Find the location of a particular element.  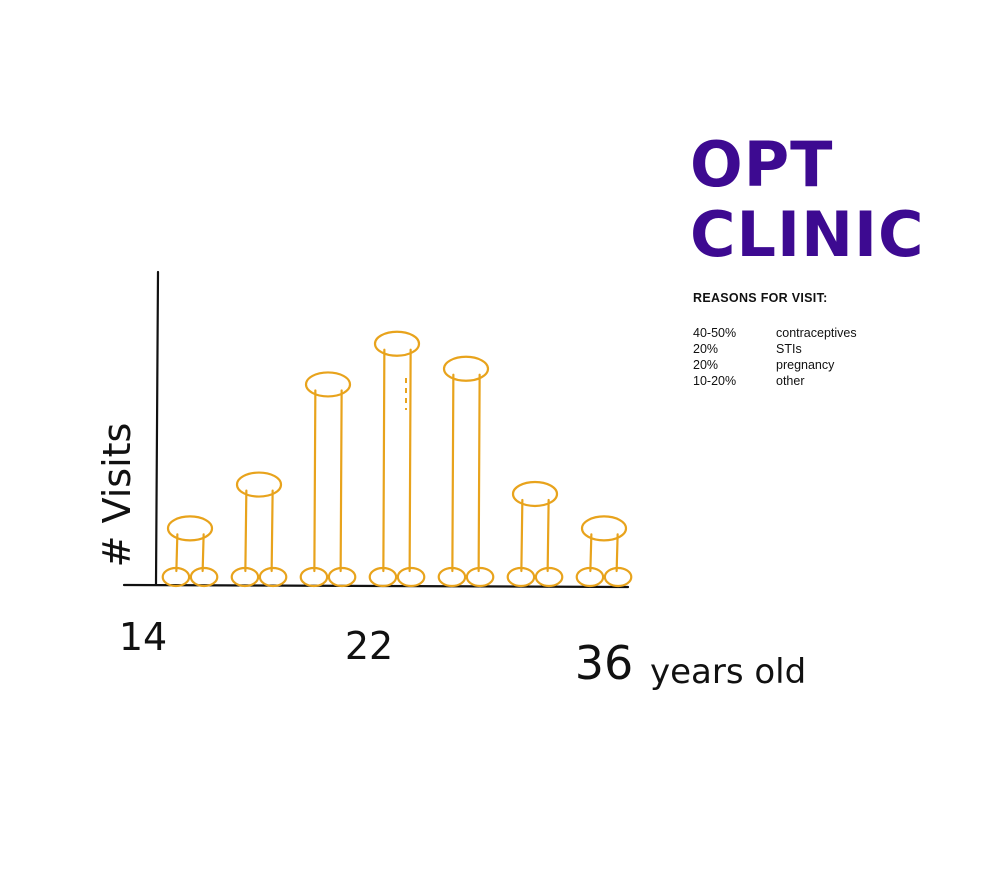

reasons-heading: REASONS FOR VISIT: is located at coordinates (760, 298).